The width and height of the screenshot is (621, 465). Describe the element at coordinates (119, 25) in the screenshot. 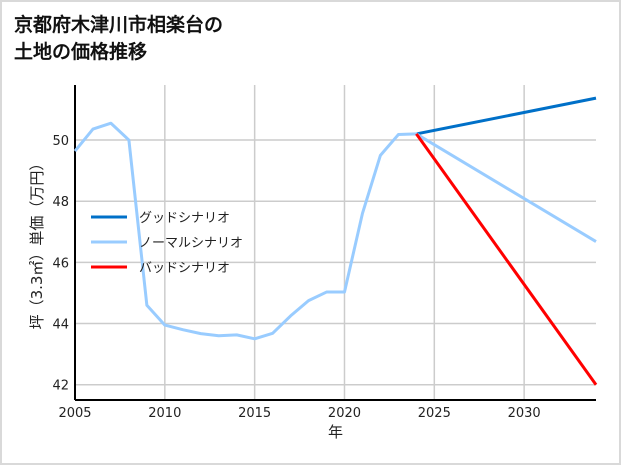

I see `title-line-1: 京都府木津川市相楽台の` at that location.